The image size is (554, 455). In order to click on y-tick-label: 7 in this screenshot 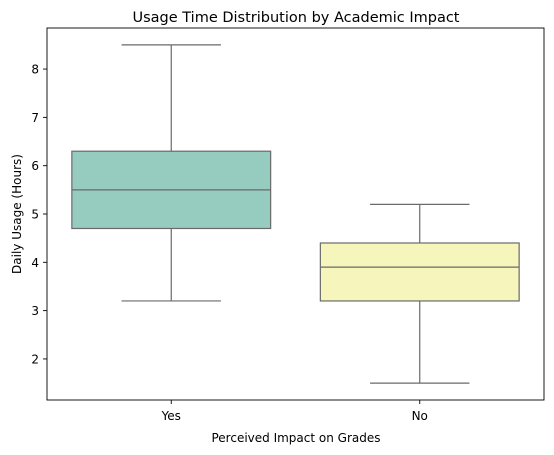, I will do `click(35, 118)`.